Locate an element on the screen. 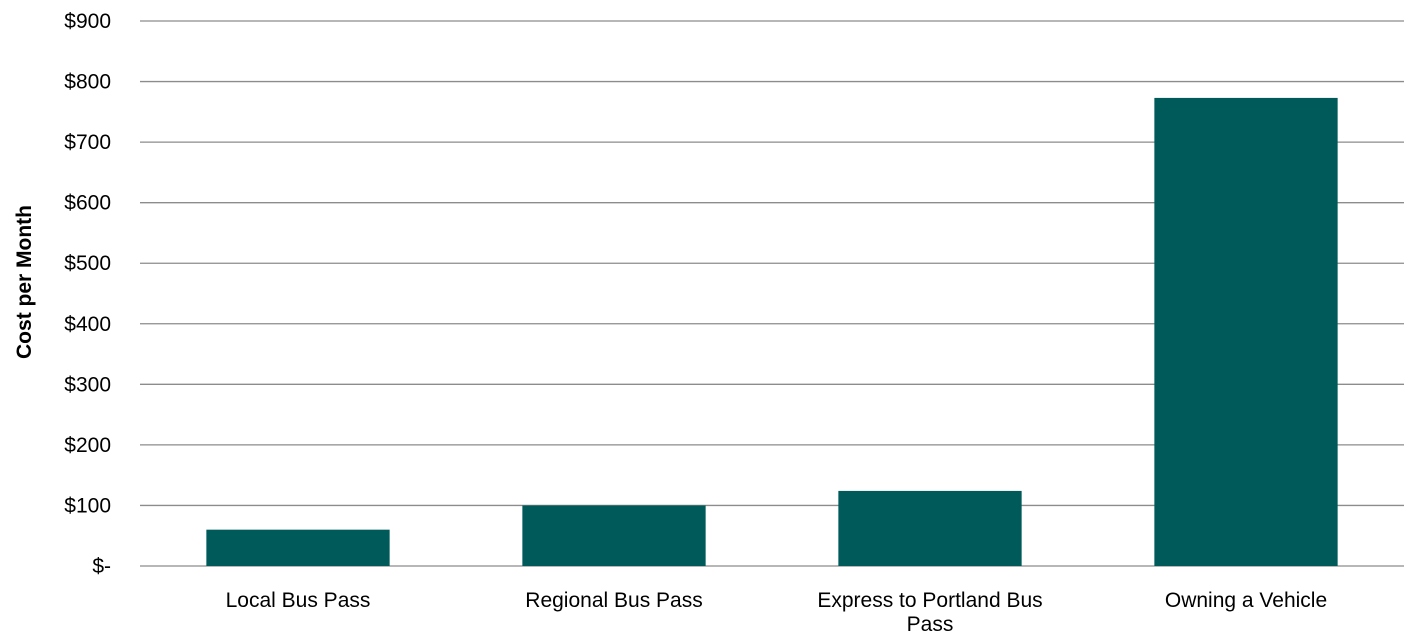 This screenshot has height=639, width=1412. y-tick-label: $100 is located at coordinates (87, 505).